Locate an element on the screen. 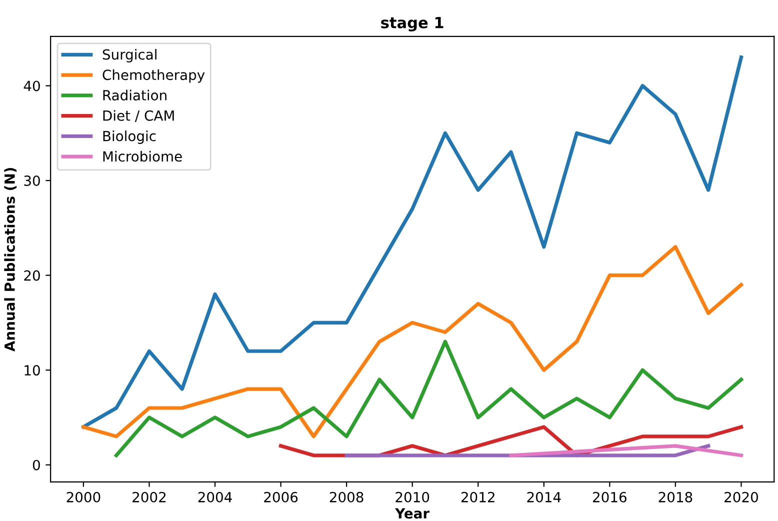  legend-label: Microbiome is located at coordinates (142, 156).